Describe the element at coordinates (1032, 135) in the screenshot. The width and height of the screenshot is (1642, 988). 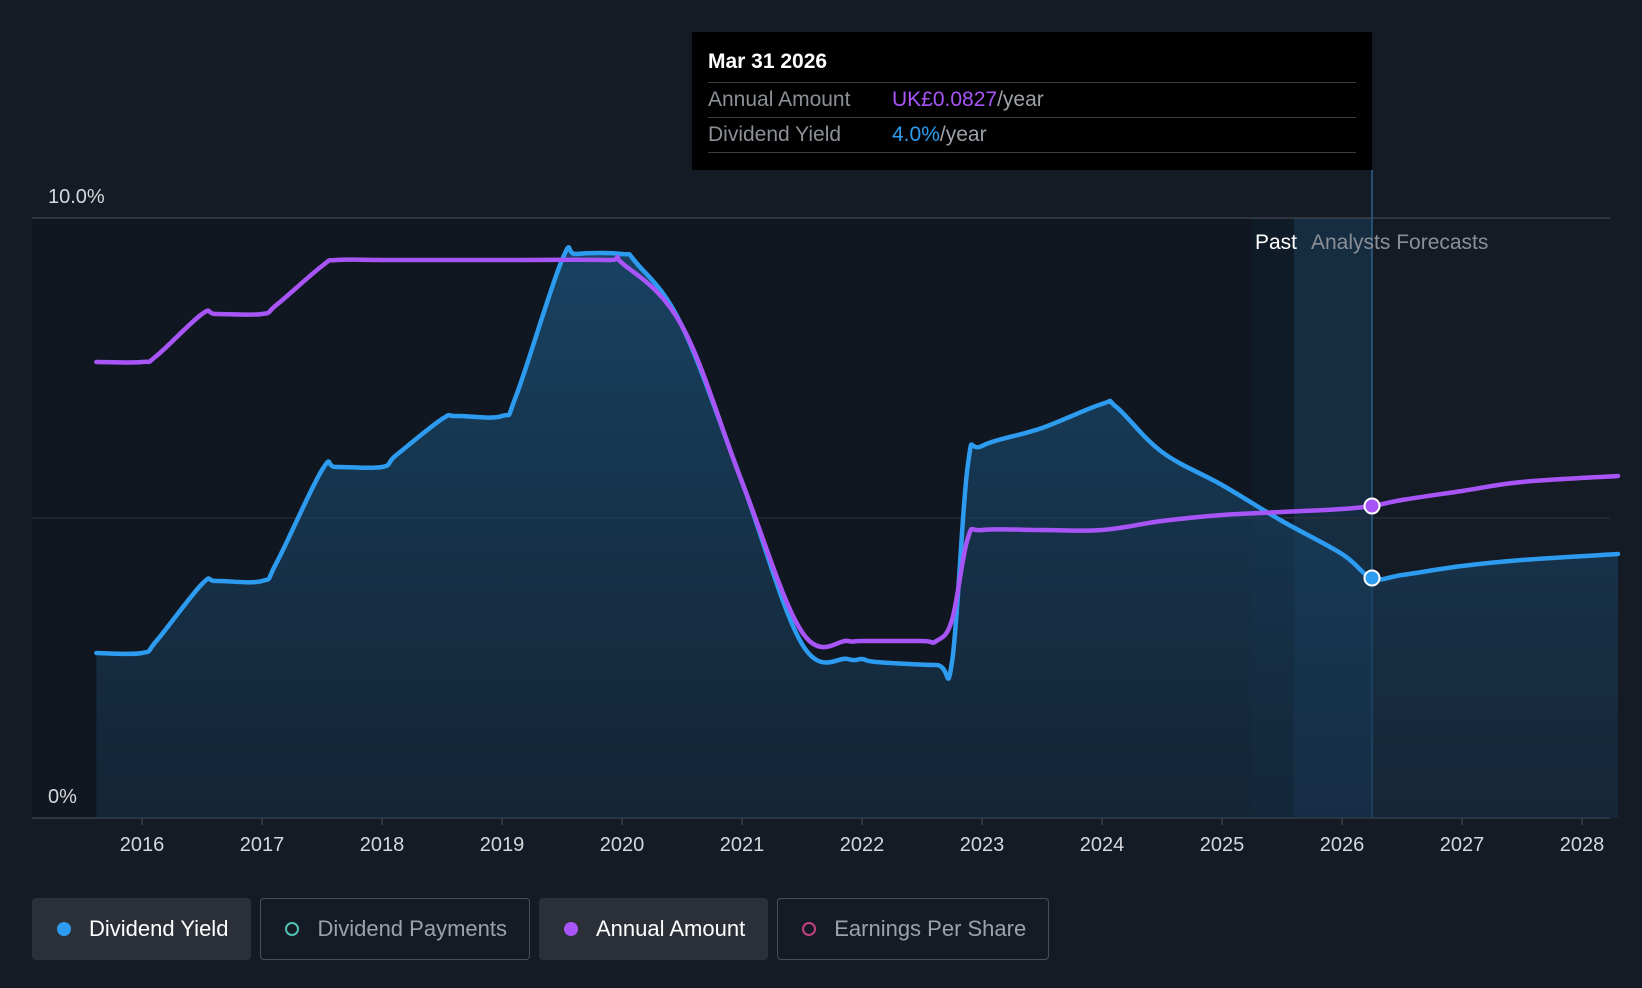
I see `tooltip-row-dividend-yield: Dividend Yield 4.0% /year` at that location.